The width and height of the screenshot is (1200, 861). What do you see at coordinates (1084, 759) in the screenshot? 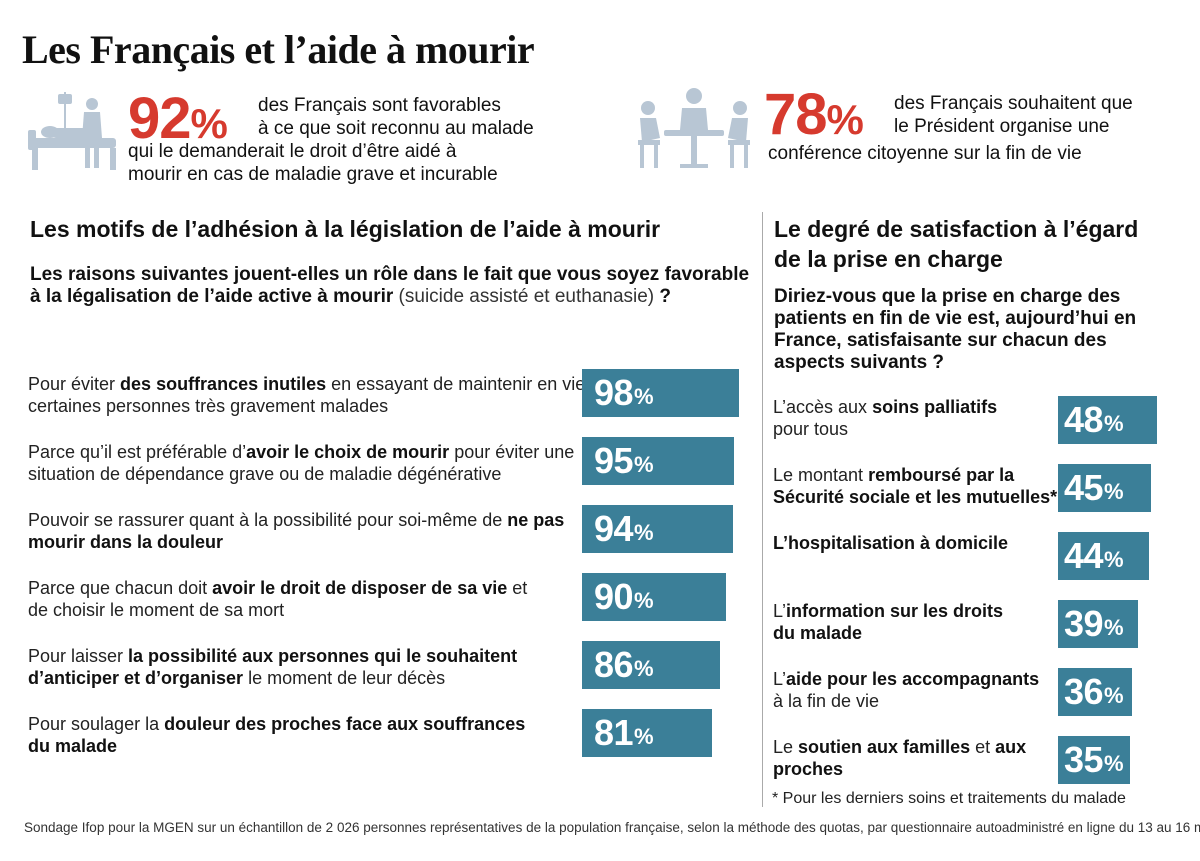
I see `bar-value-label: 35` at bounding box center [1084, 759].